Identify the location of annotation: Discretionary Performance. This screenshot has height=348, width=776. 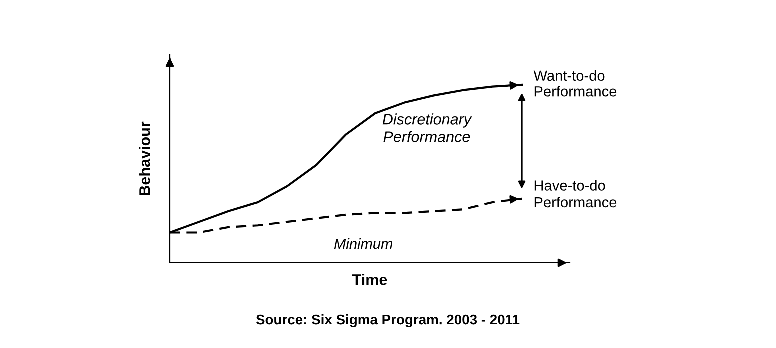
(427, 128).